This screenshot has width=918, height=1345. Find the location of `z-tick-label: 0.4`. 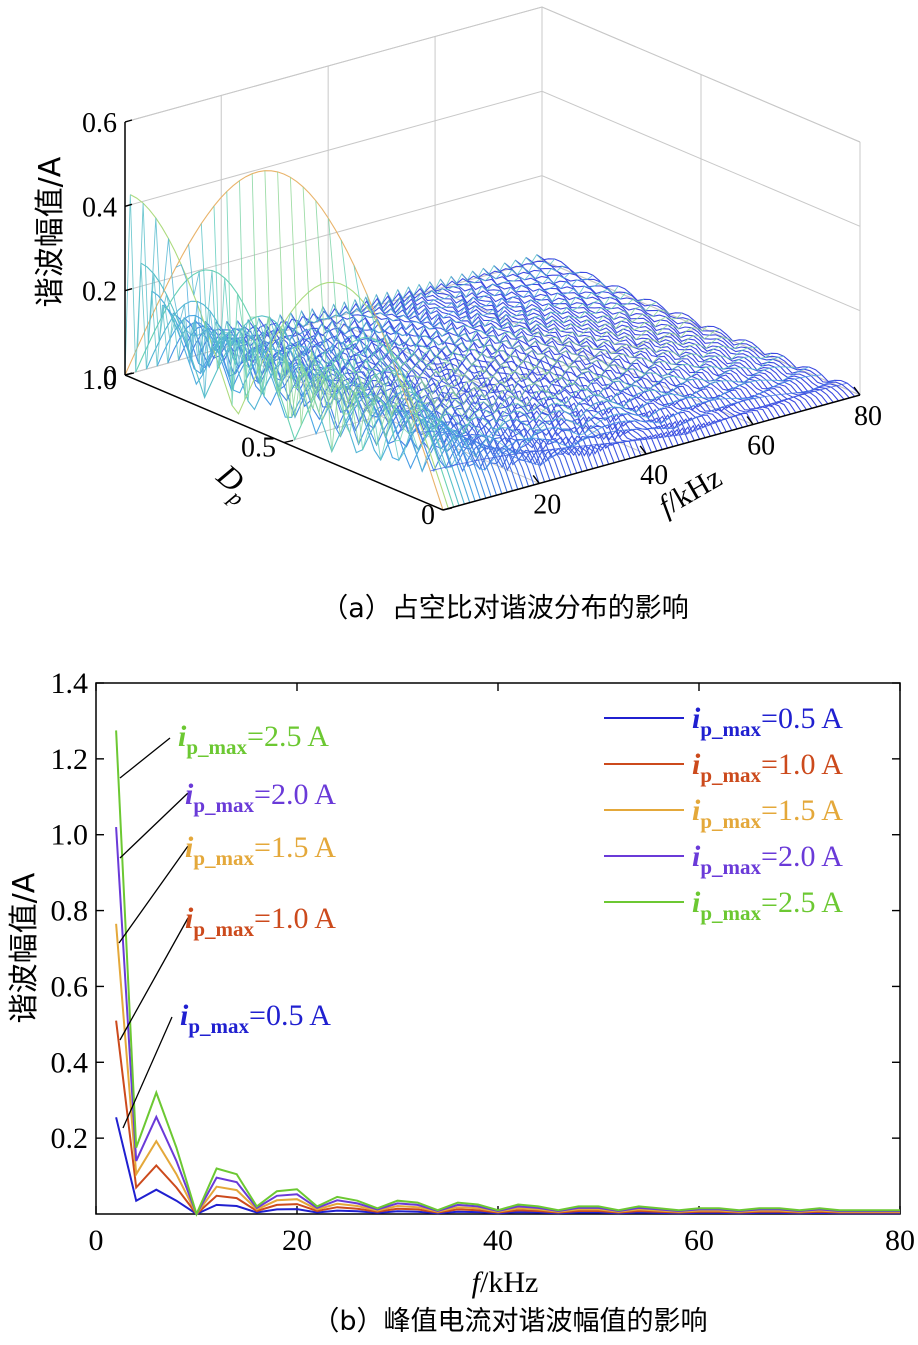

z-tick-label: 0.4 is located at coordinates (99, 207).